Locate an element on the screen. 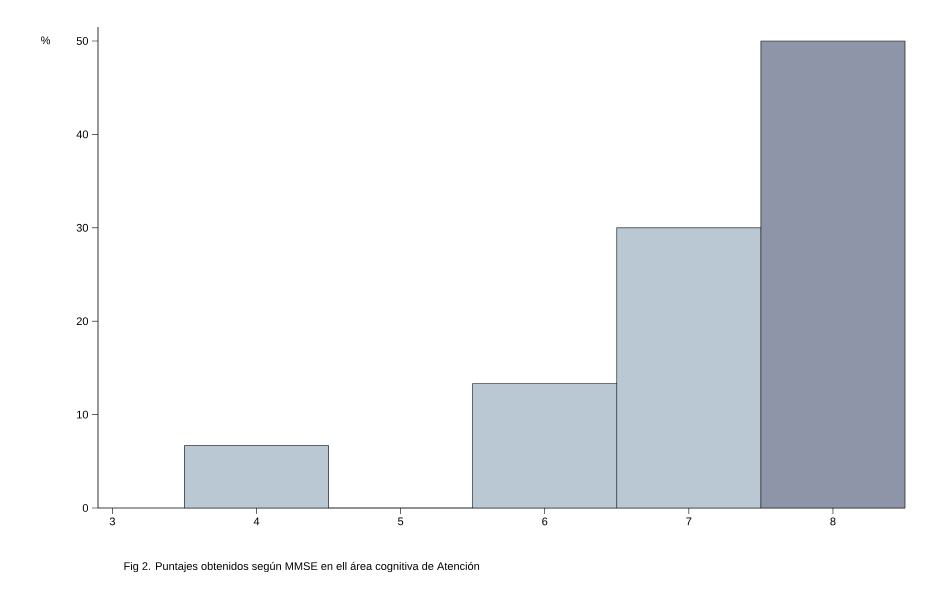 This screenshot has width=933, height=600. x-tick-label: 4 is located at coordinates (257, 522).